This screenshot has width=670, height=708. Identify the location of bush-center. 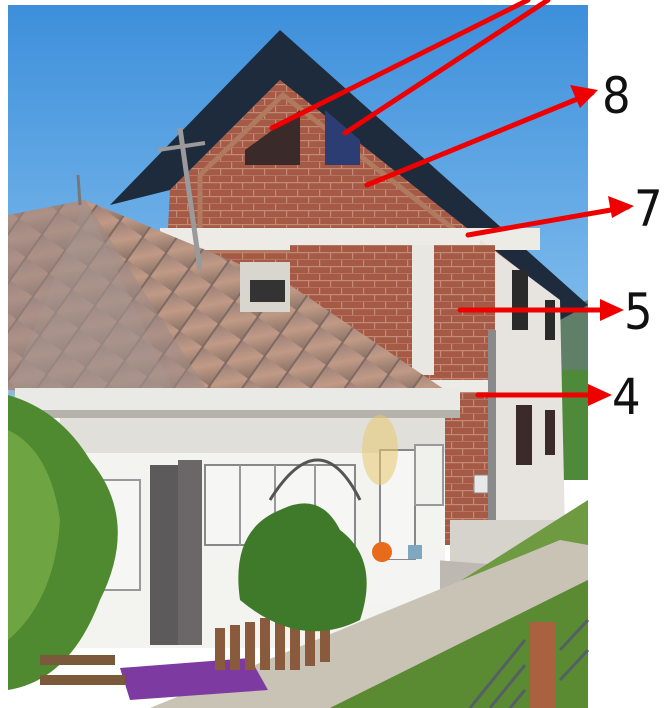
(302, 567).